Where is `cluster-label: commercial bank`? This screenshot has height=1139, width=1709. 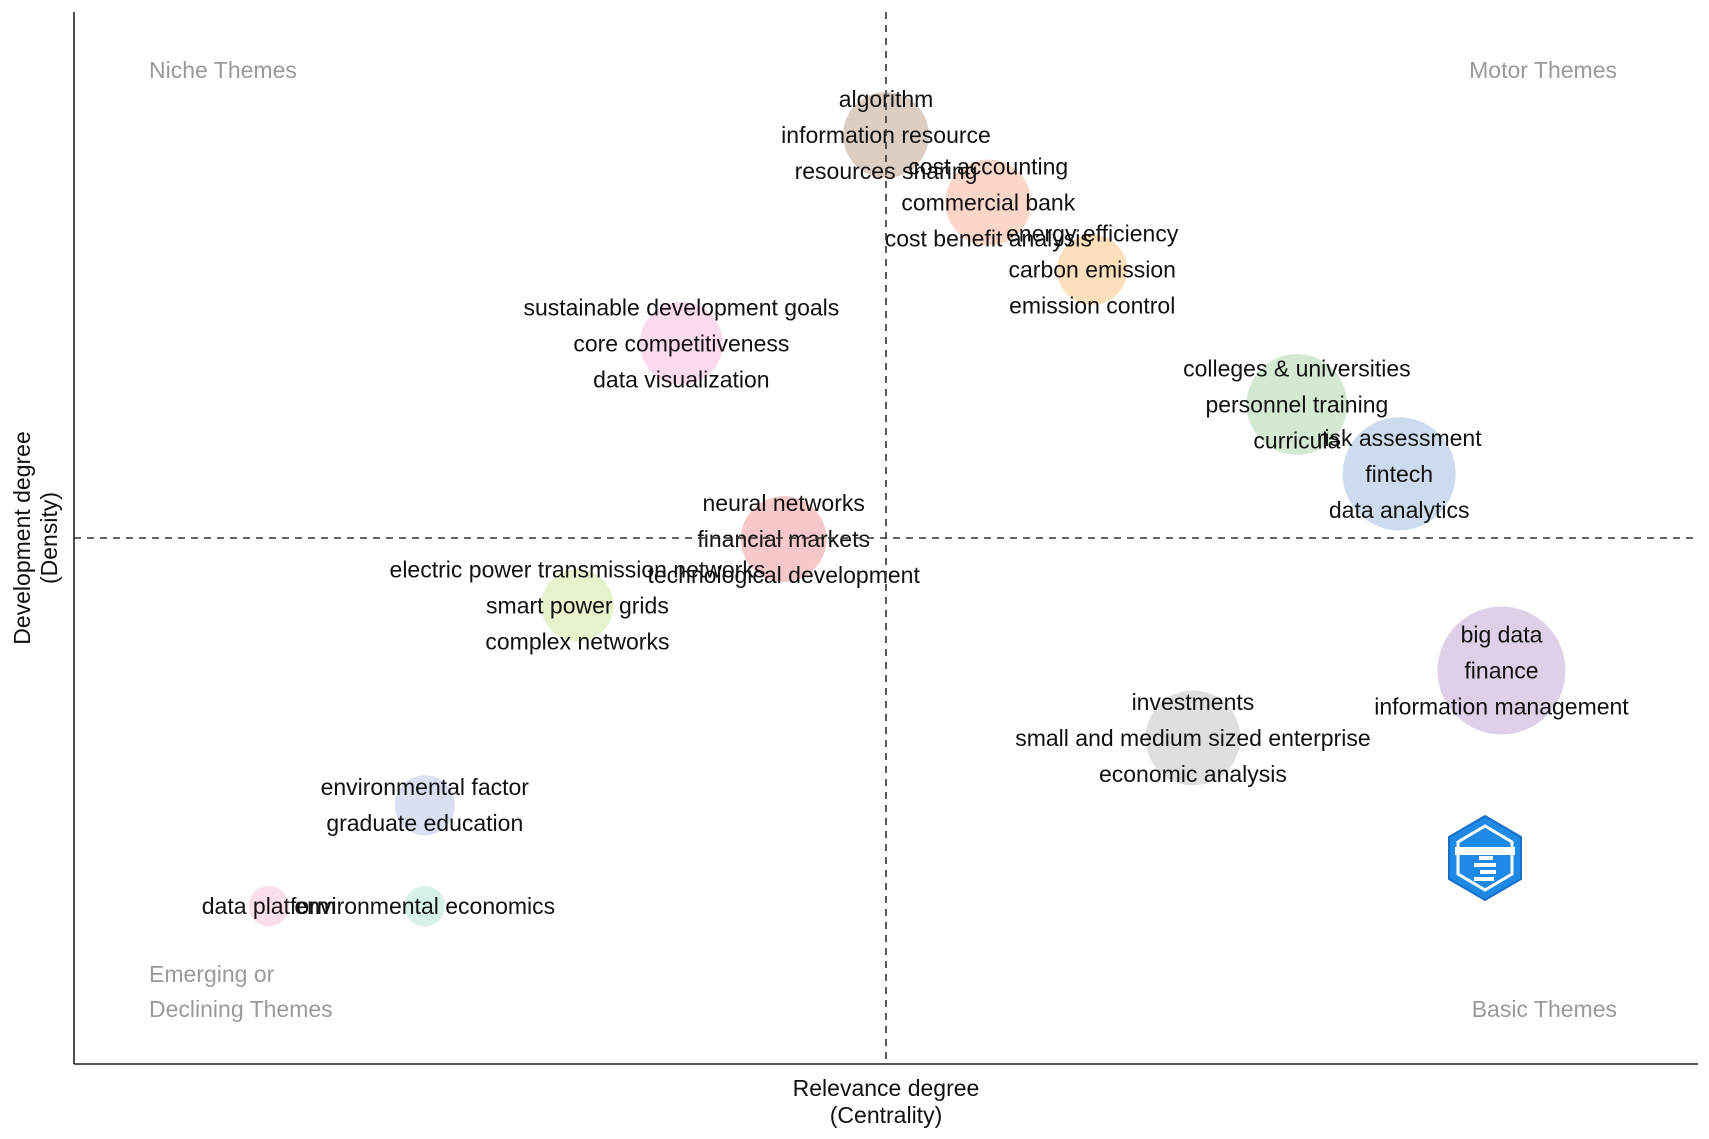
cluster-label: commercial bank is located at coordinates (988, 202).